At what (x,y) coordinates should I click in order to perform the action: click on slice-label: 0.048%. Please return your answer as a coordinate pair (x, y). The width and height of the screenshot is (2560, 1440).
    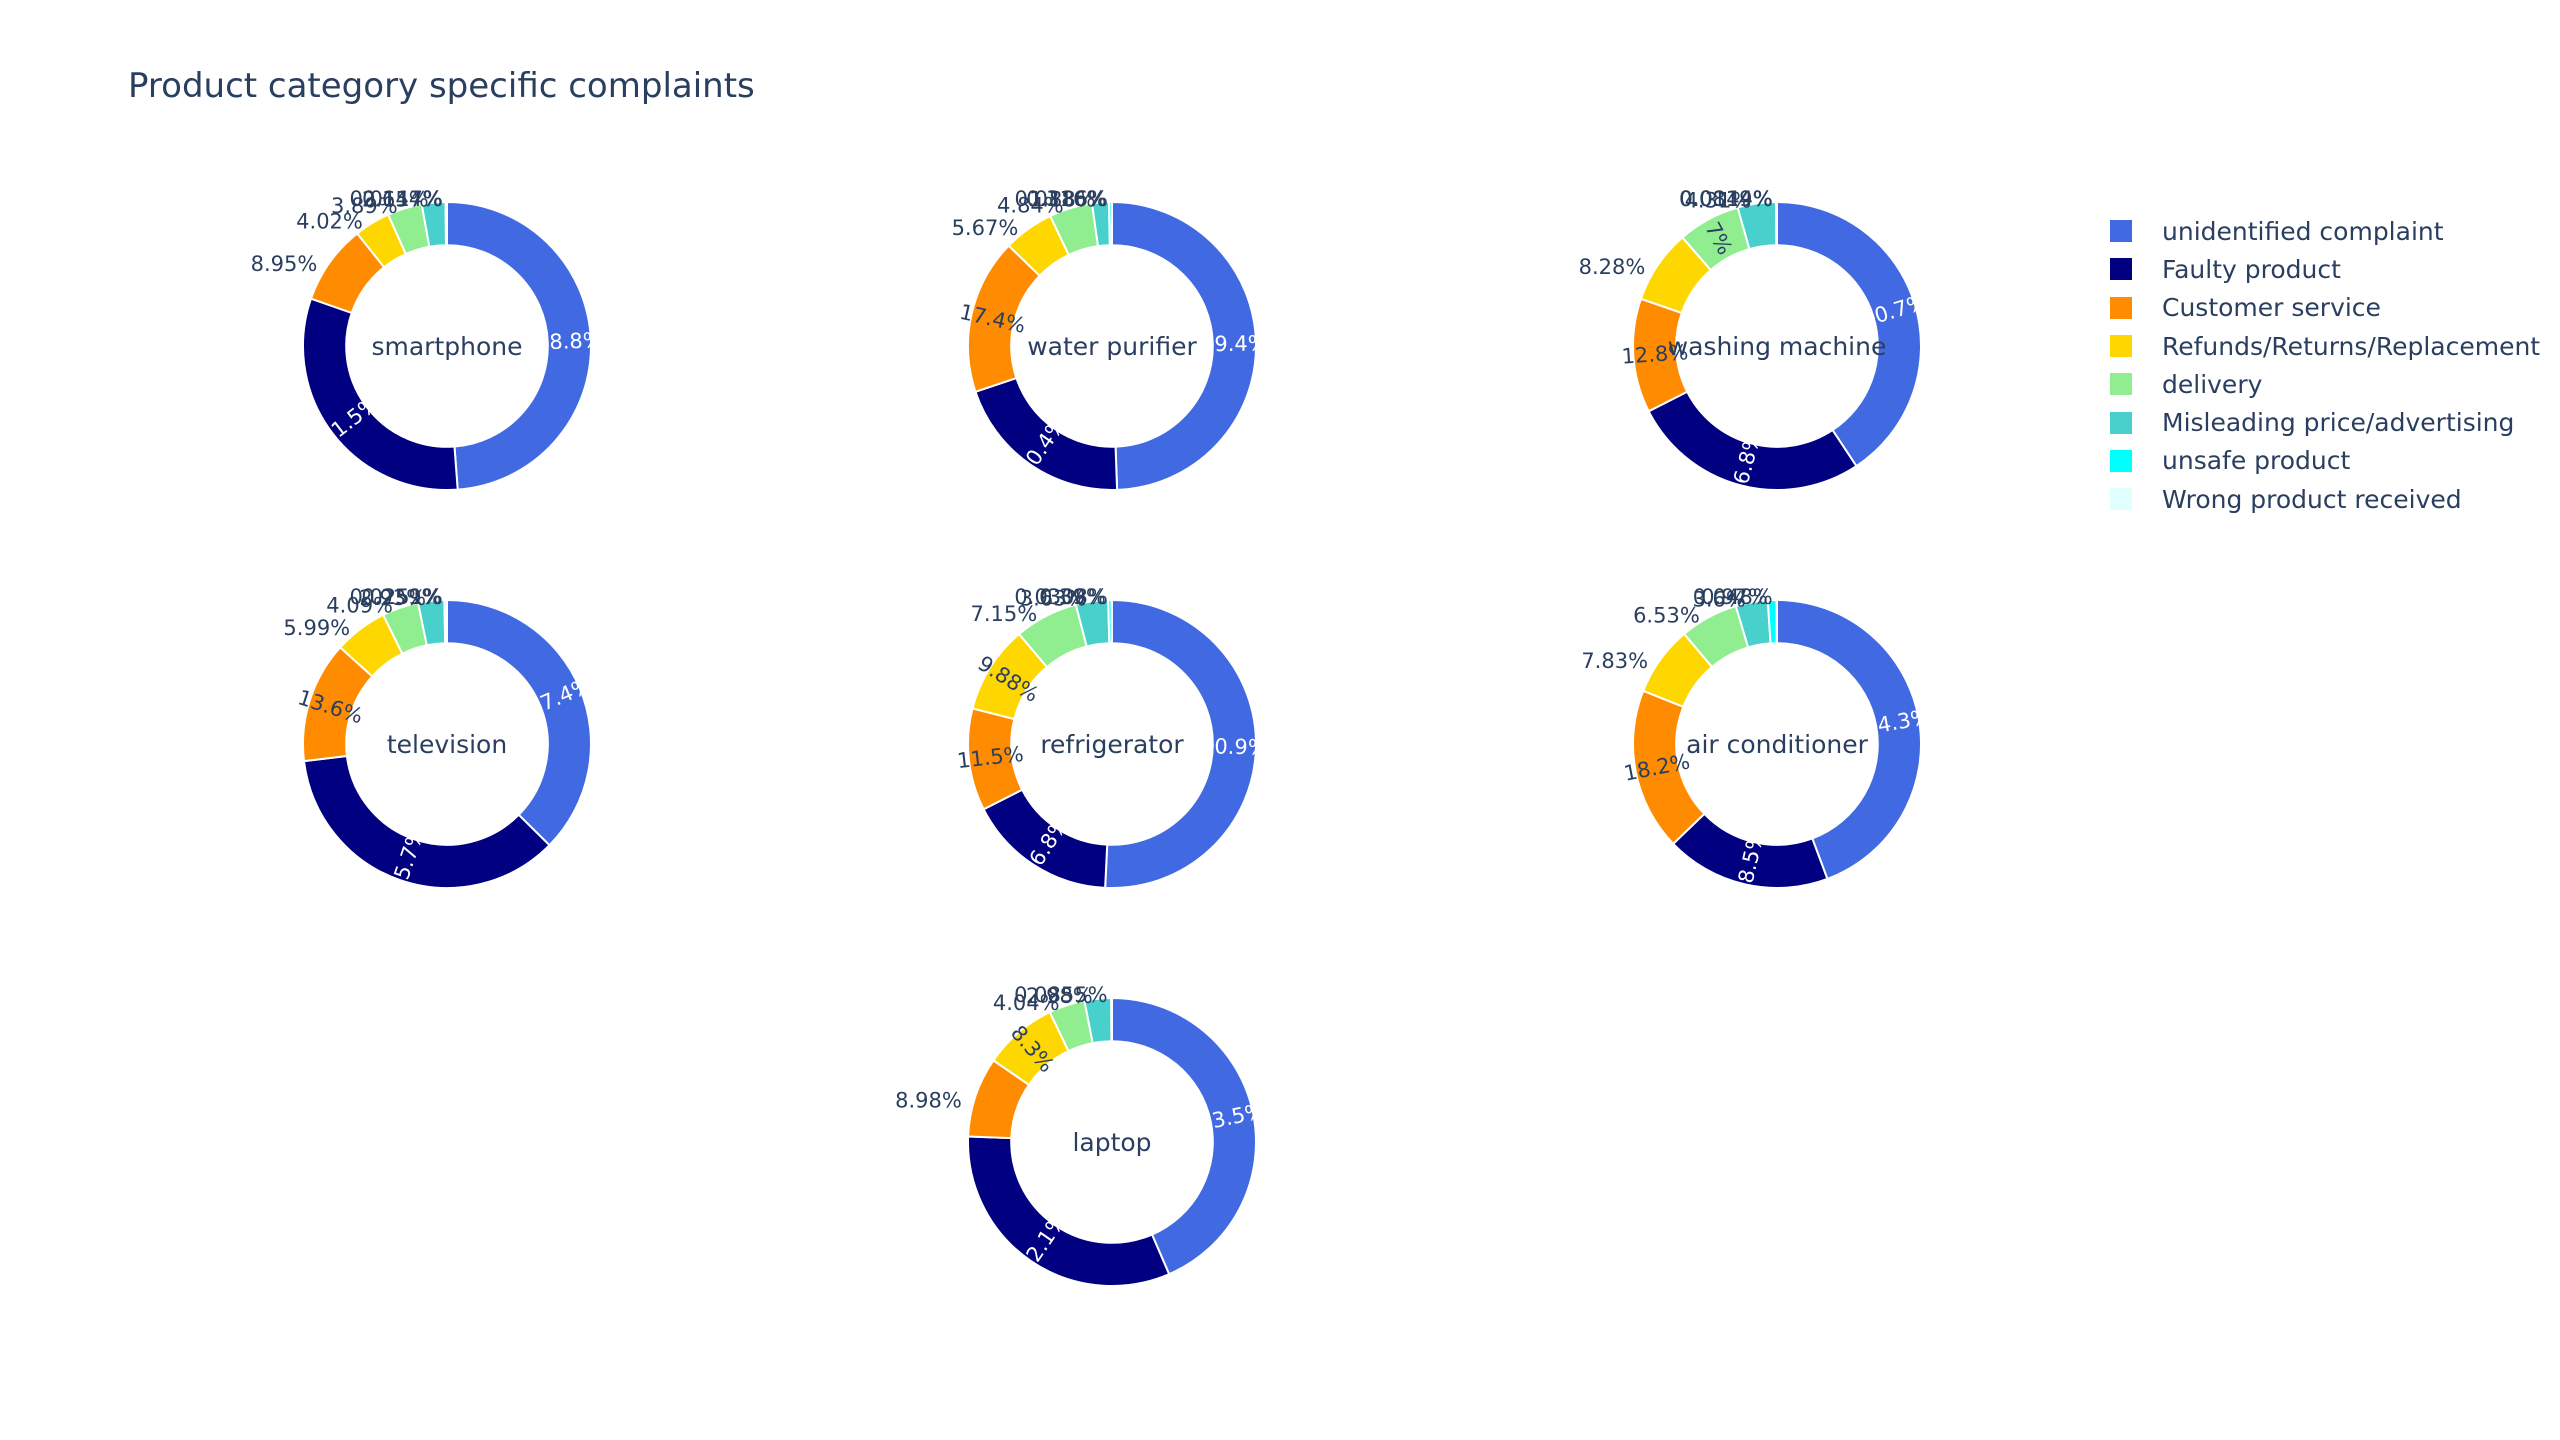
    Looking at the image, I should click on (1733, 597).